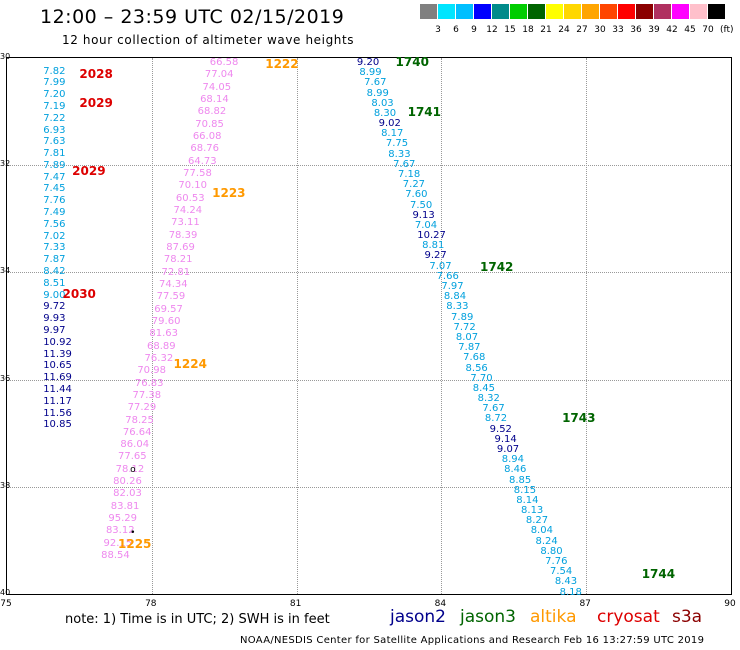 The width and height of the screenshot is (740, 650). I want to click on wave-height-value: 7.70, so click(481, 378).